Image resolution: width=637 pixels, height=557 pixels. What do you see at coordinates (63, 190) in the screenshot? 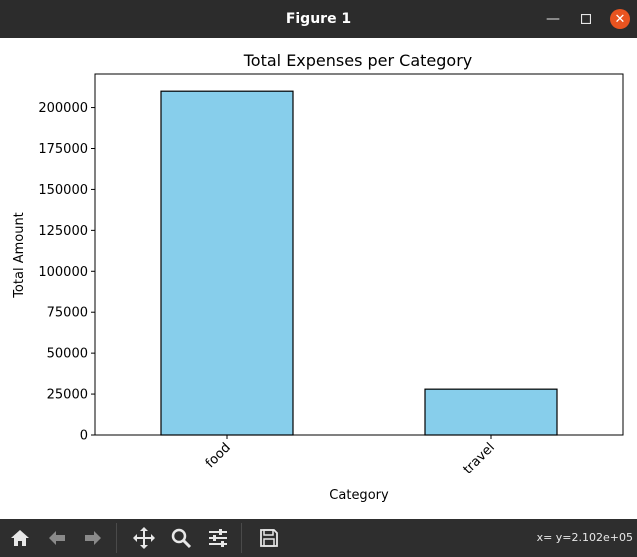
I see `y-tick-label: 150000` at bounding box center [63, 190].